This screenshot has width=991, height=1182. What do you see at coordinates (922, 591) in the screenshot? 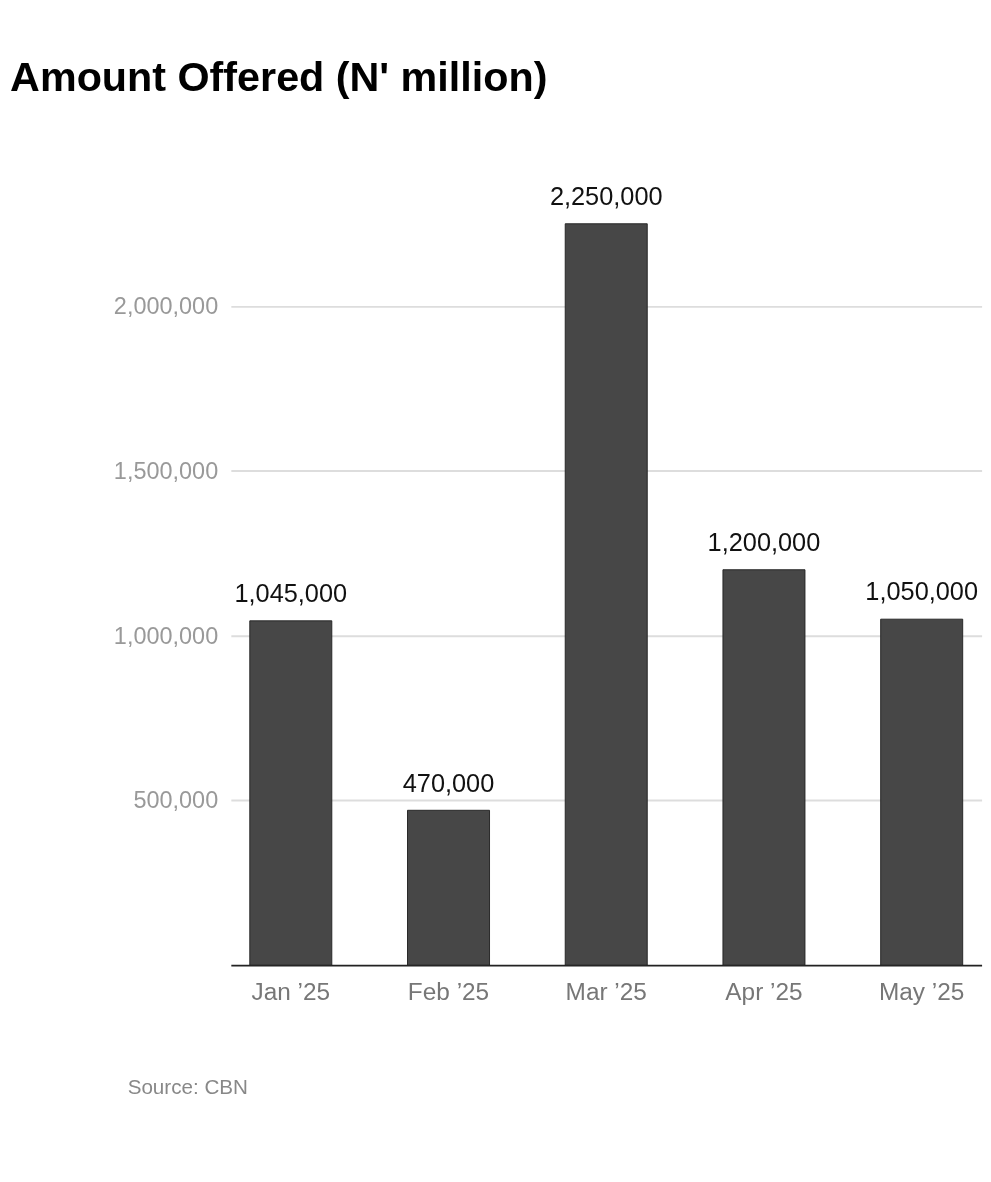
I see `data-label: 1,050,000` at bounding box center [922, 591].